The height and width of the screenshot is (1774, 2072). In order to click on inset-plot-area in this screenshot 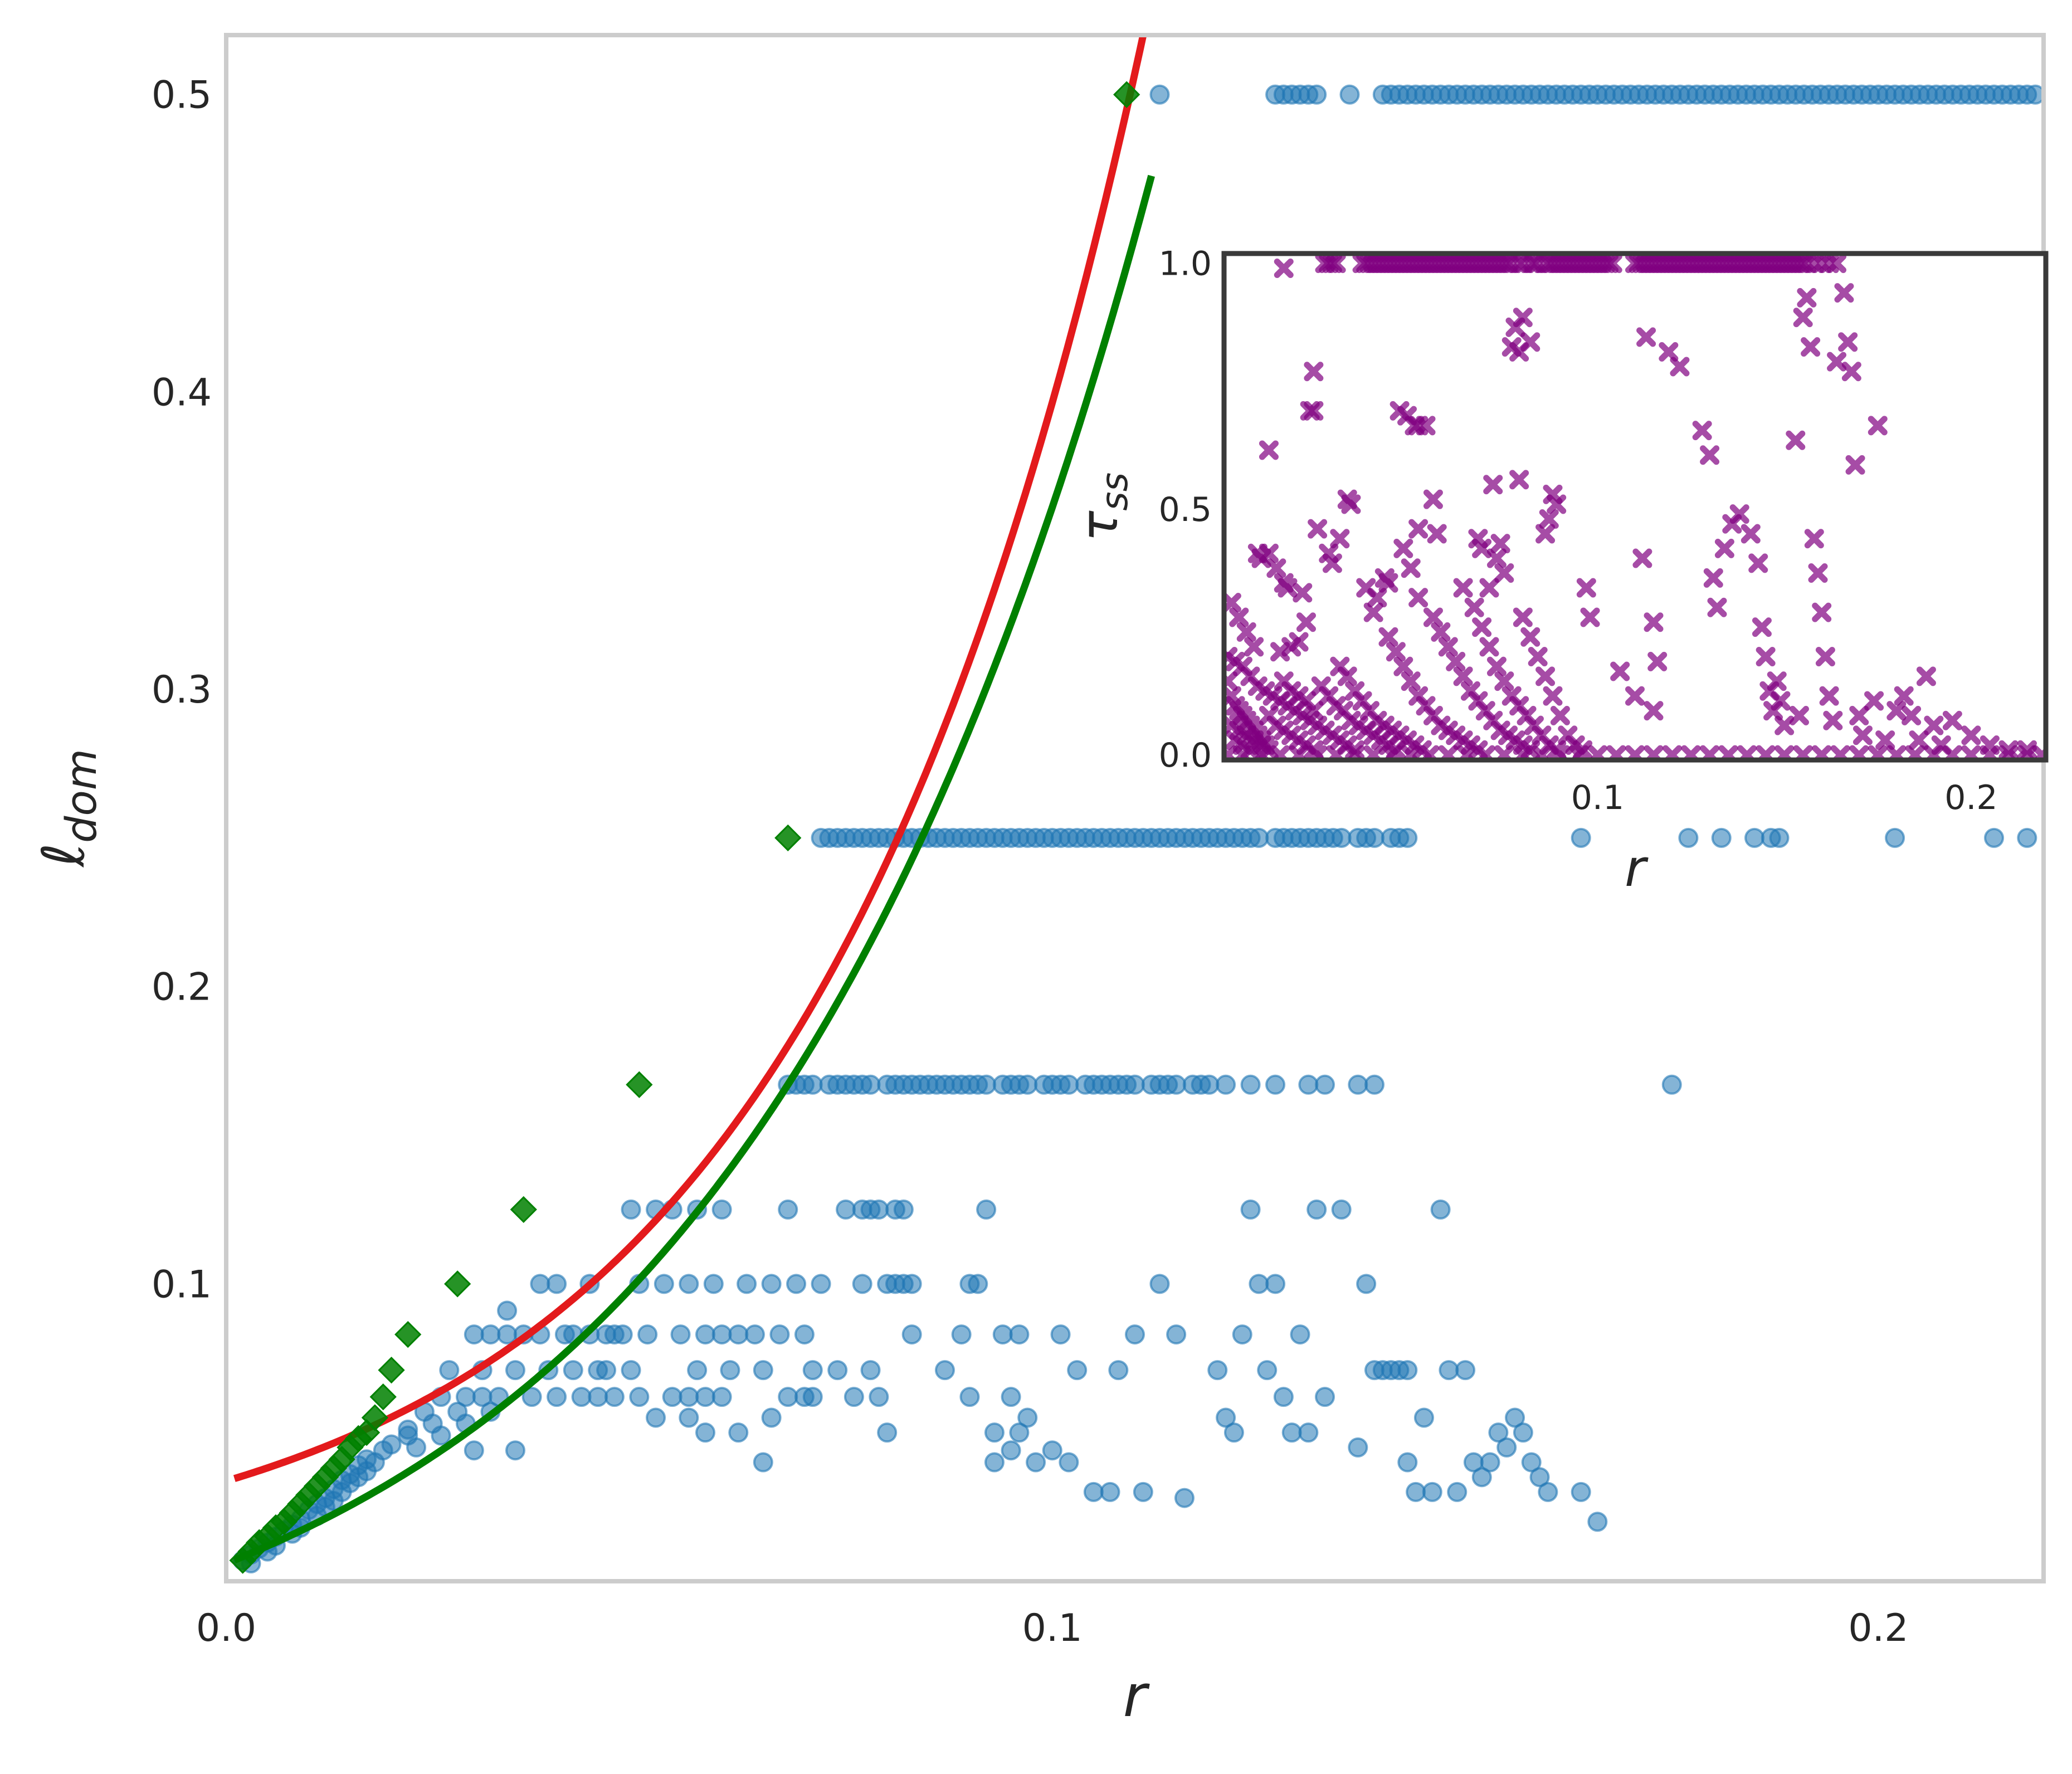, I will do `click(1635, 507)`.